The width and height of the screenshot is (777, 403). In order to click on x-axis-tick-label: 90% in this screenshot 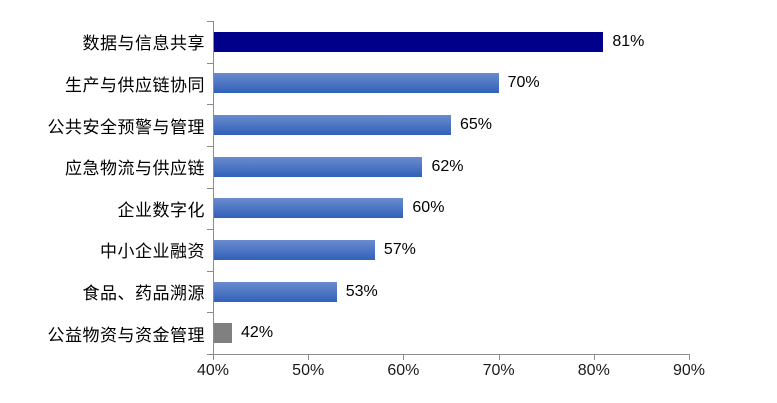, I will do `click(689, 370)`.